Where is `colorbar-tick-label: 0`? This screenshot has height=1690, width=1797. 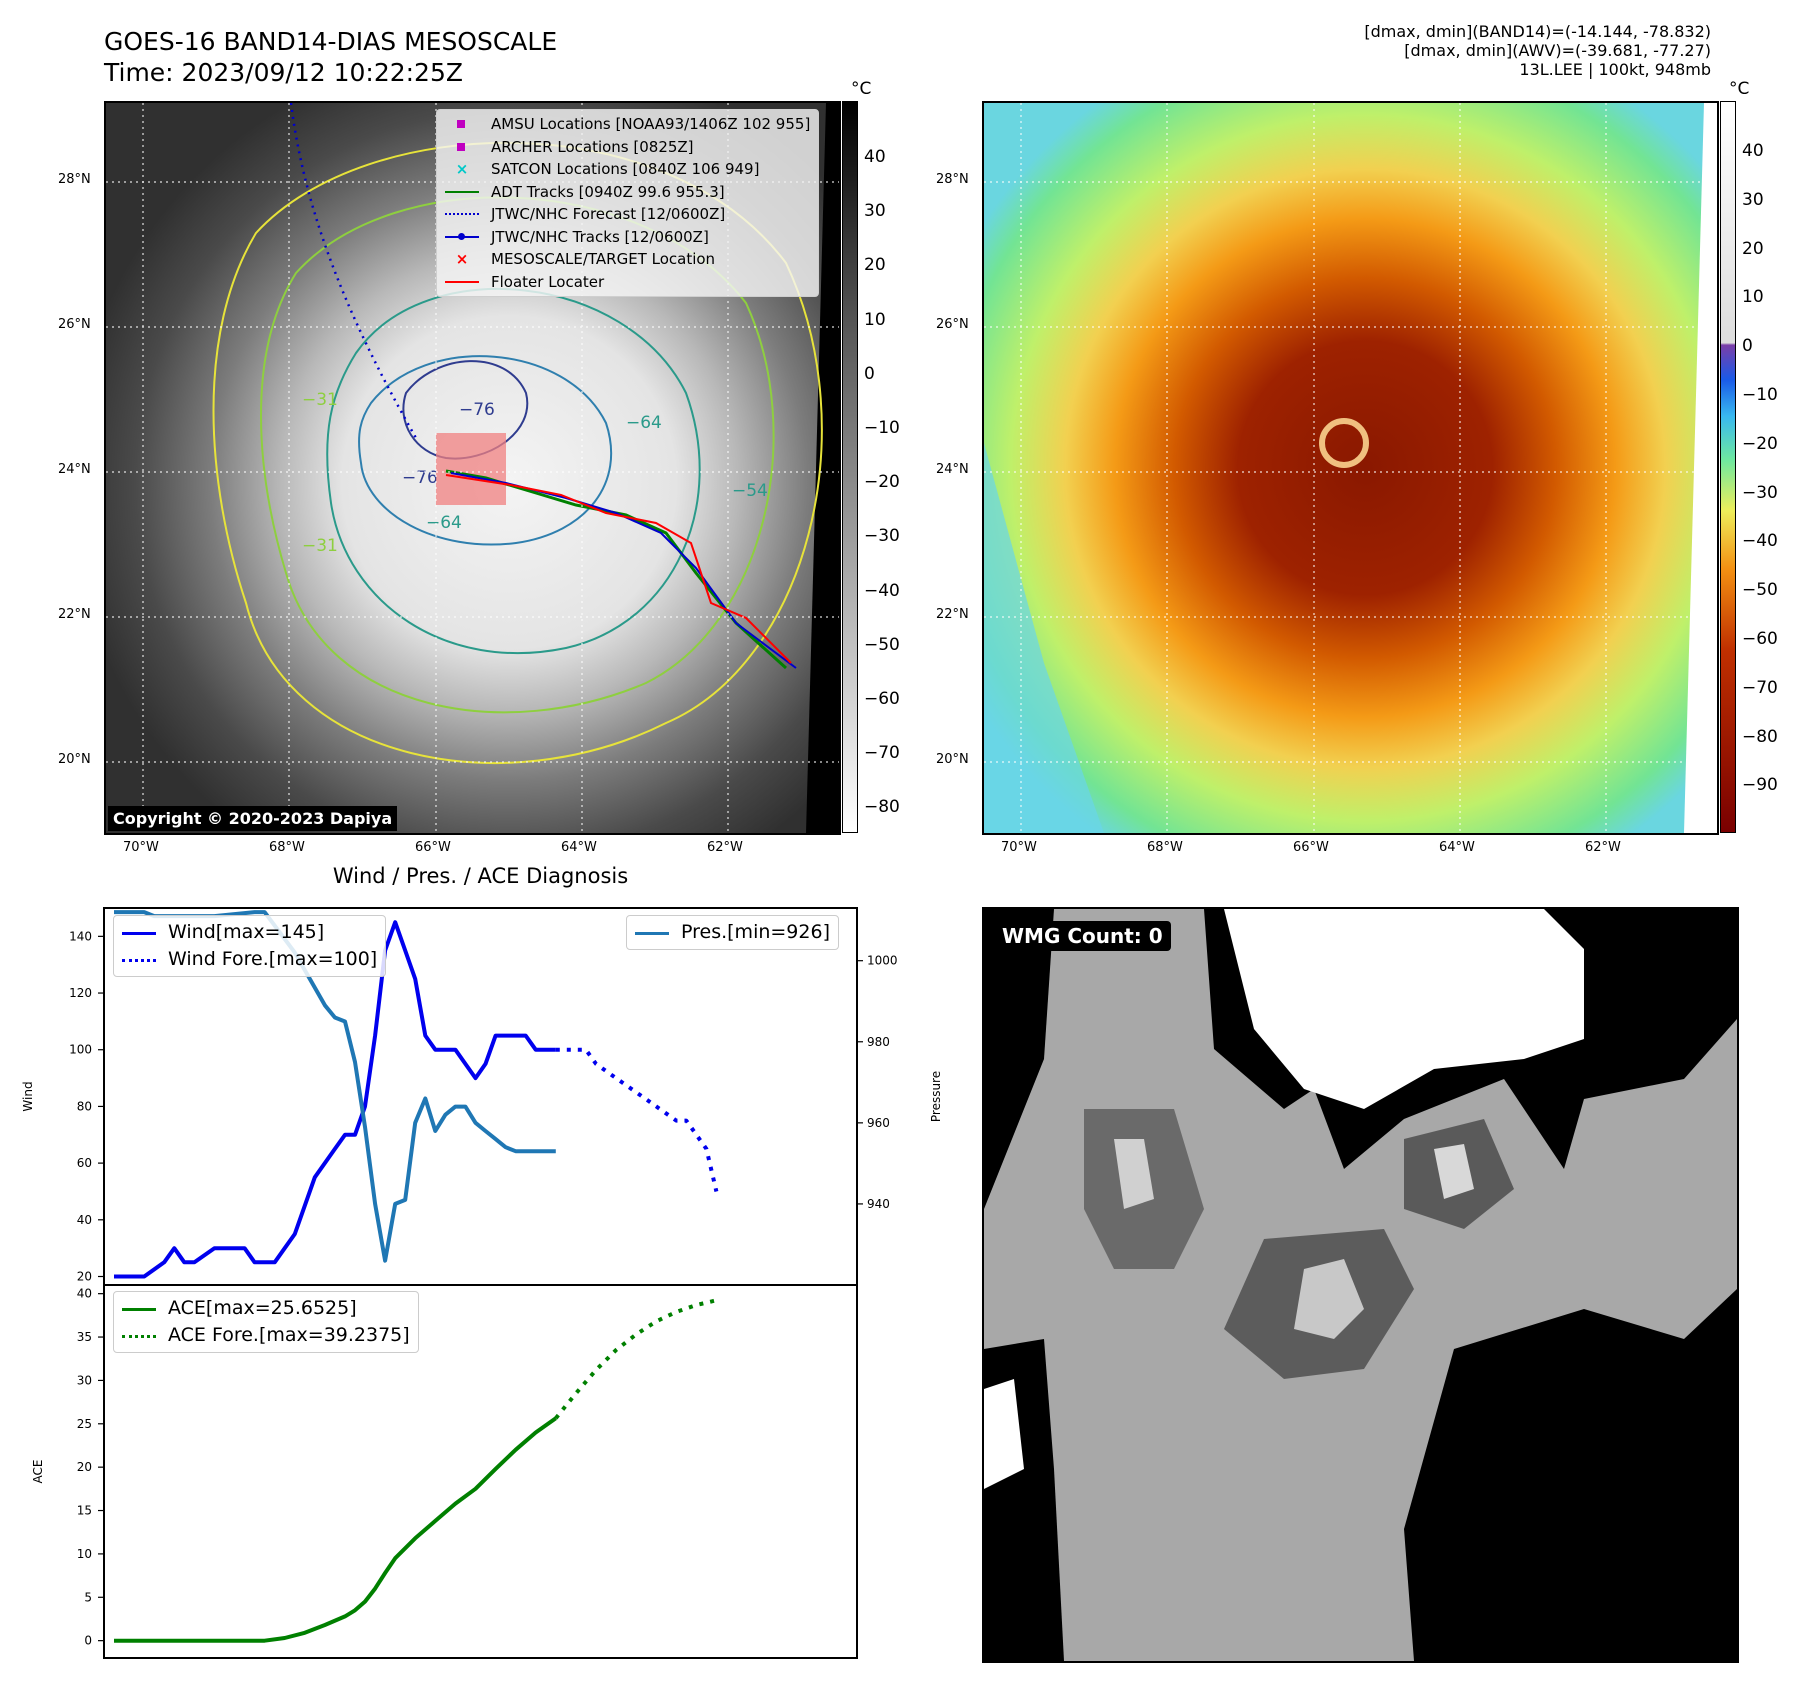 colorbar-tick-label: 0 is located at coordinates (869, 373).